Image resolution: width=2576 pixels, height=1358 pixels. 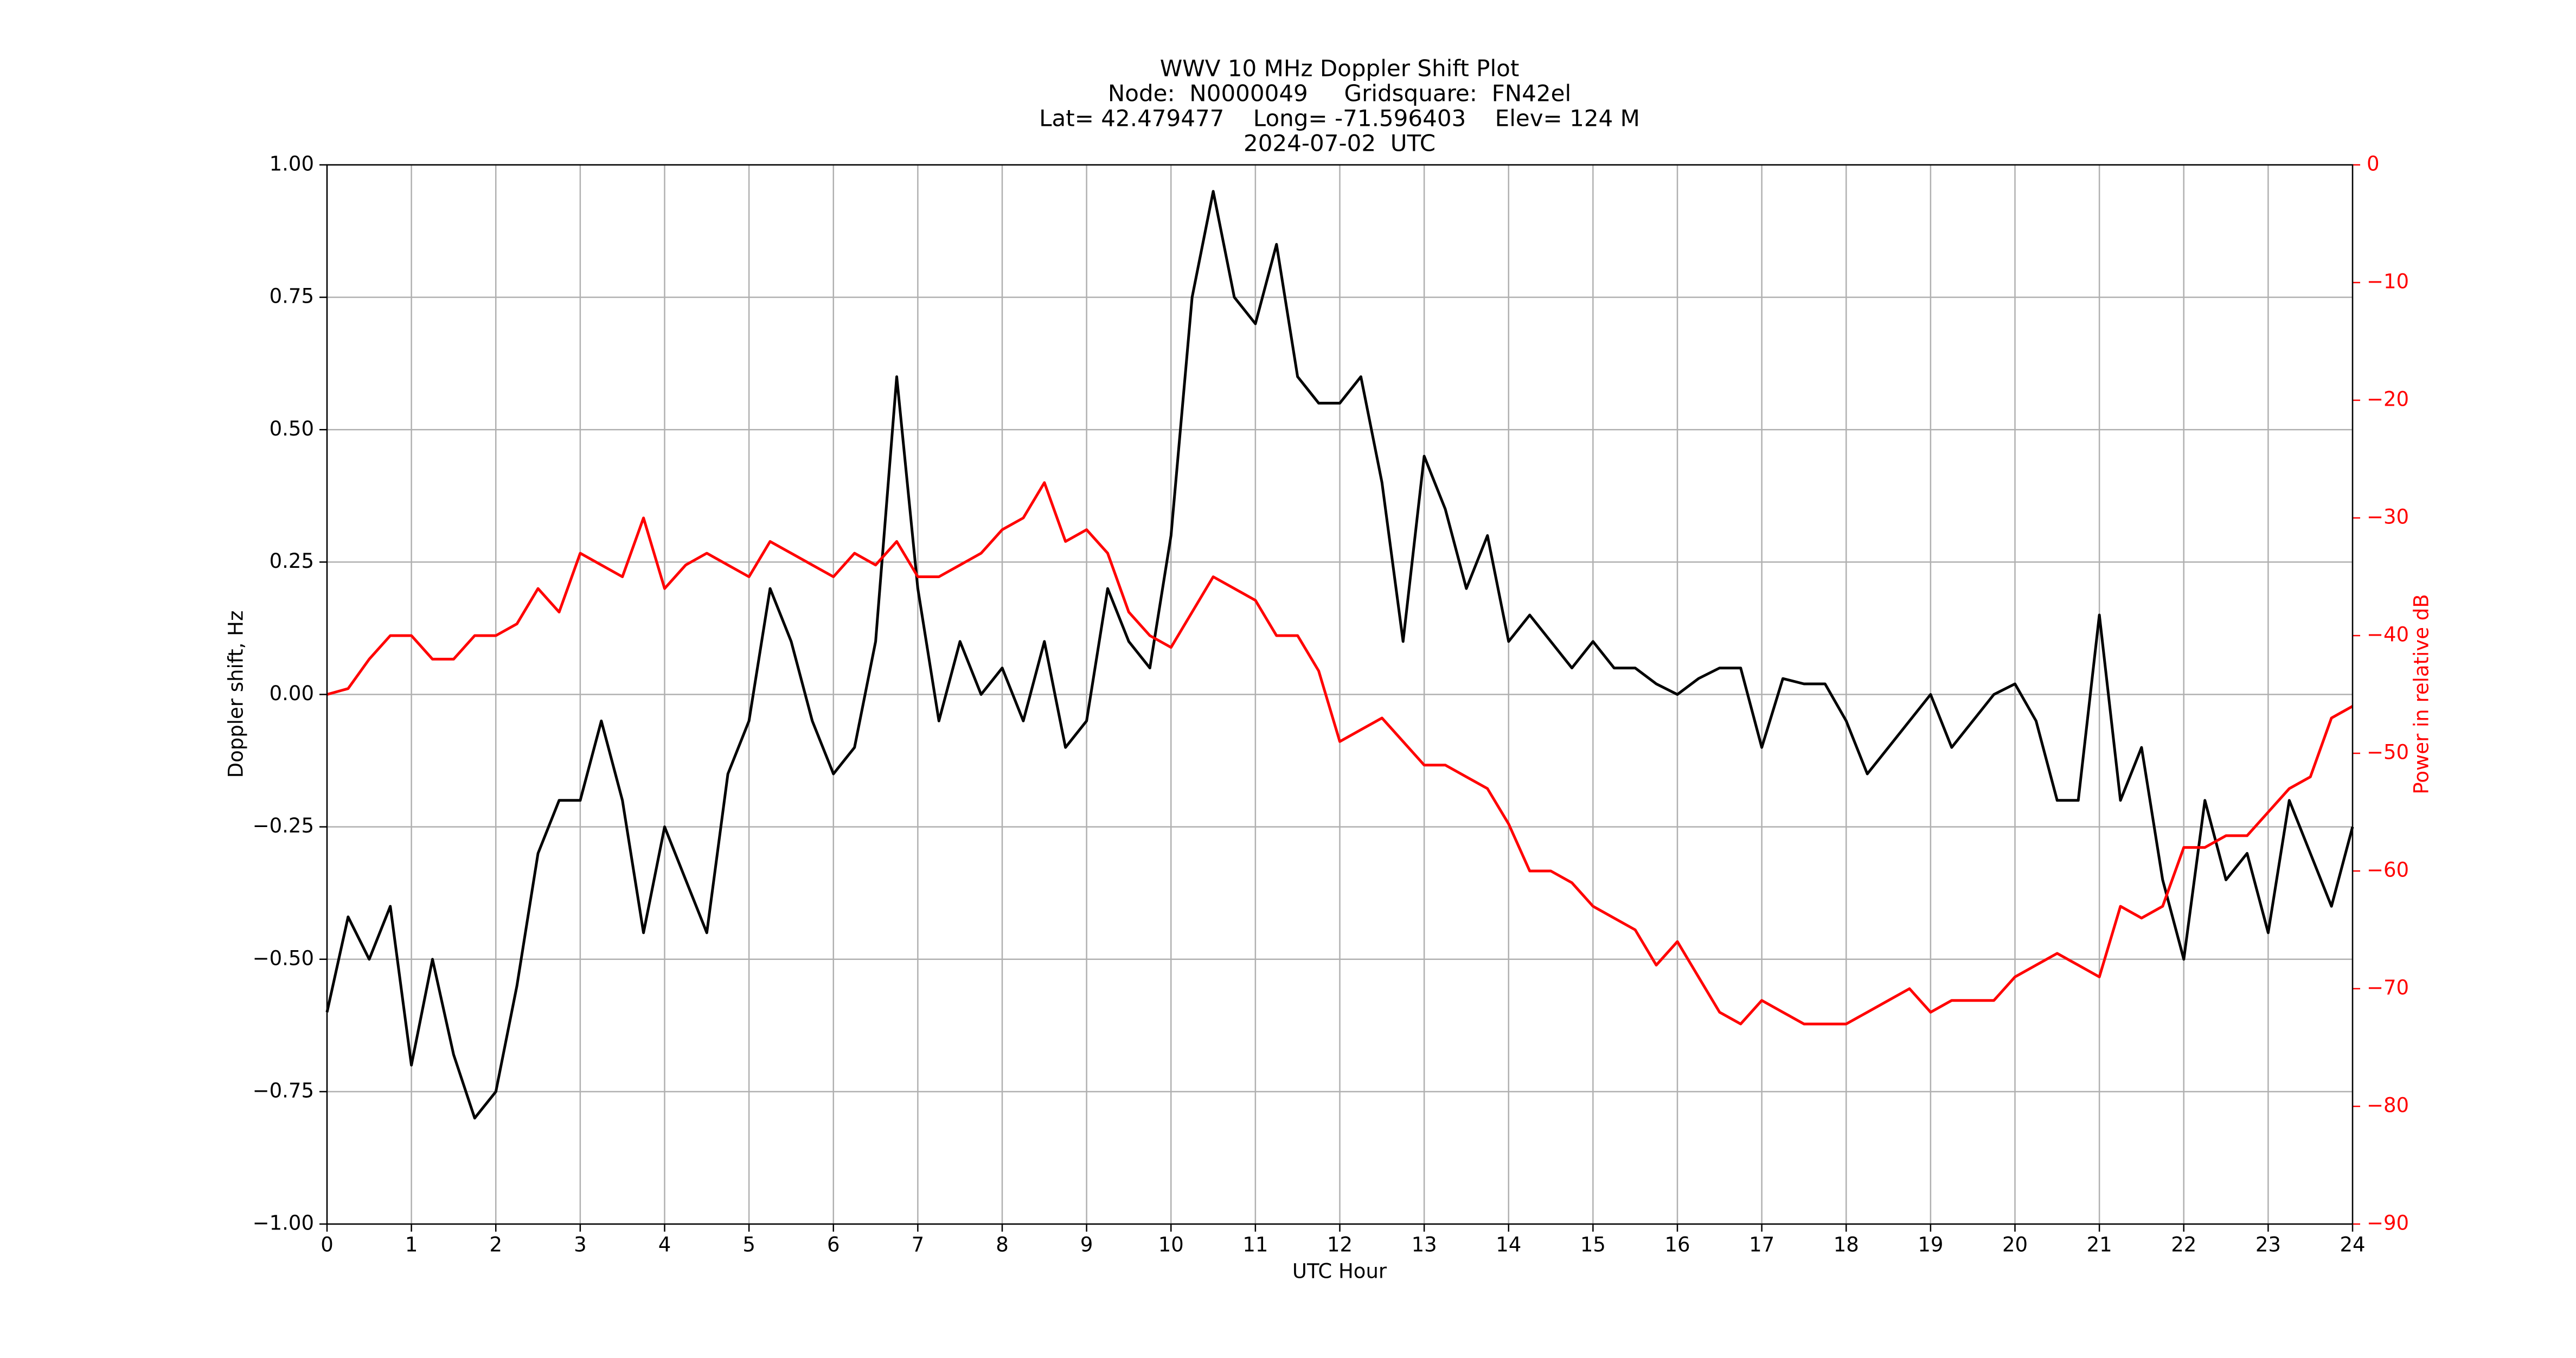 What do you see at coordinates (495, 1245) in the screenshot?
I see `x-tick-label: 2` at bounding box center [495, 1245].